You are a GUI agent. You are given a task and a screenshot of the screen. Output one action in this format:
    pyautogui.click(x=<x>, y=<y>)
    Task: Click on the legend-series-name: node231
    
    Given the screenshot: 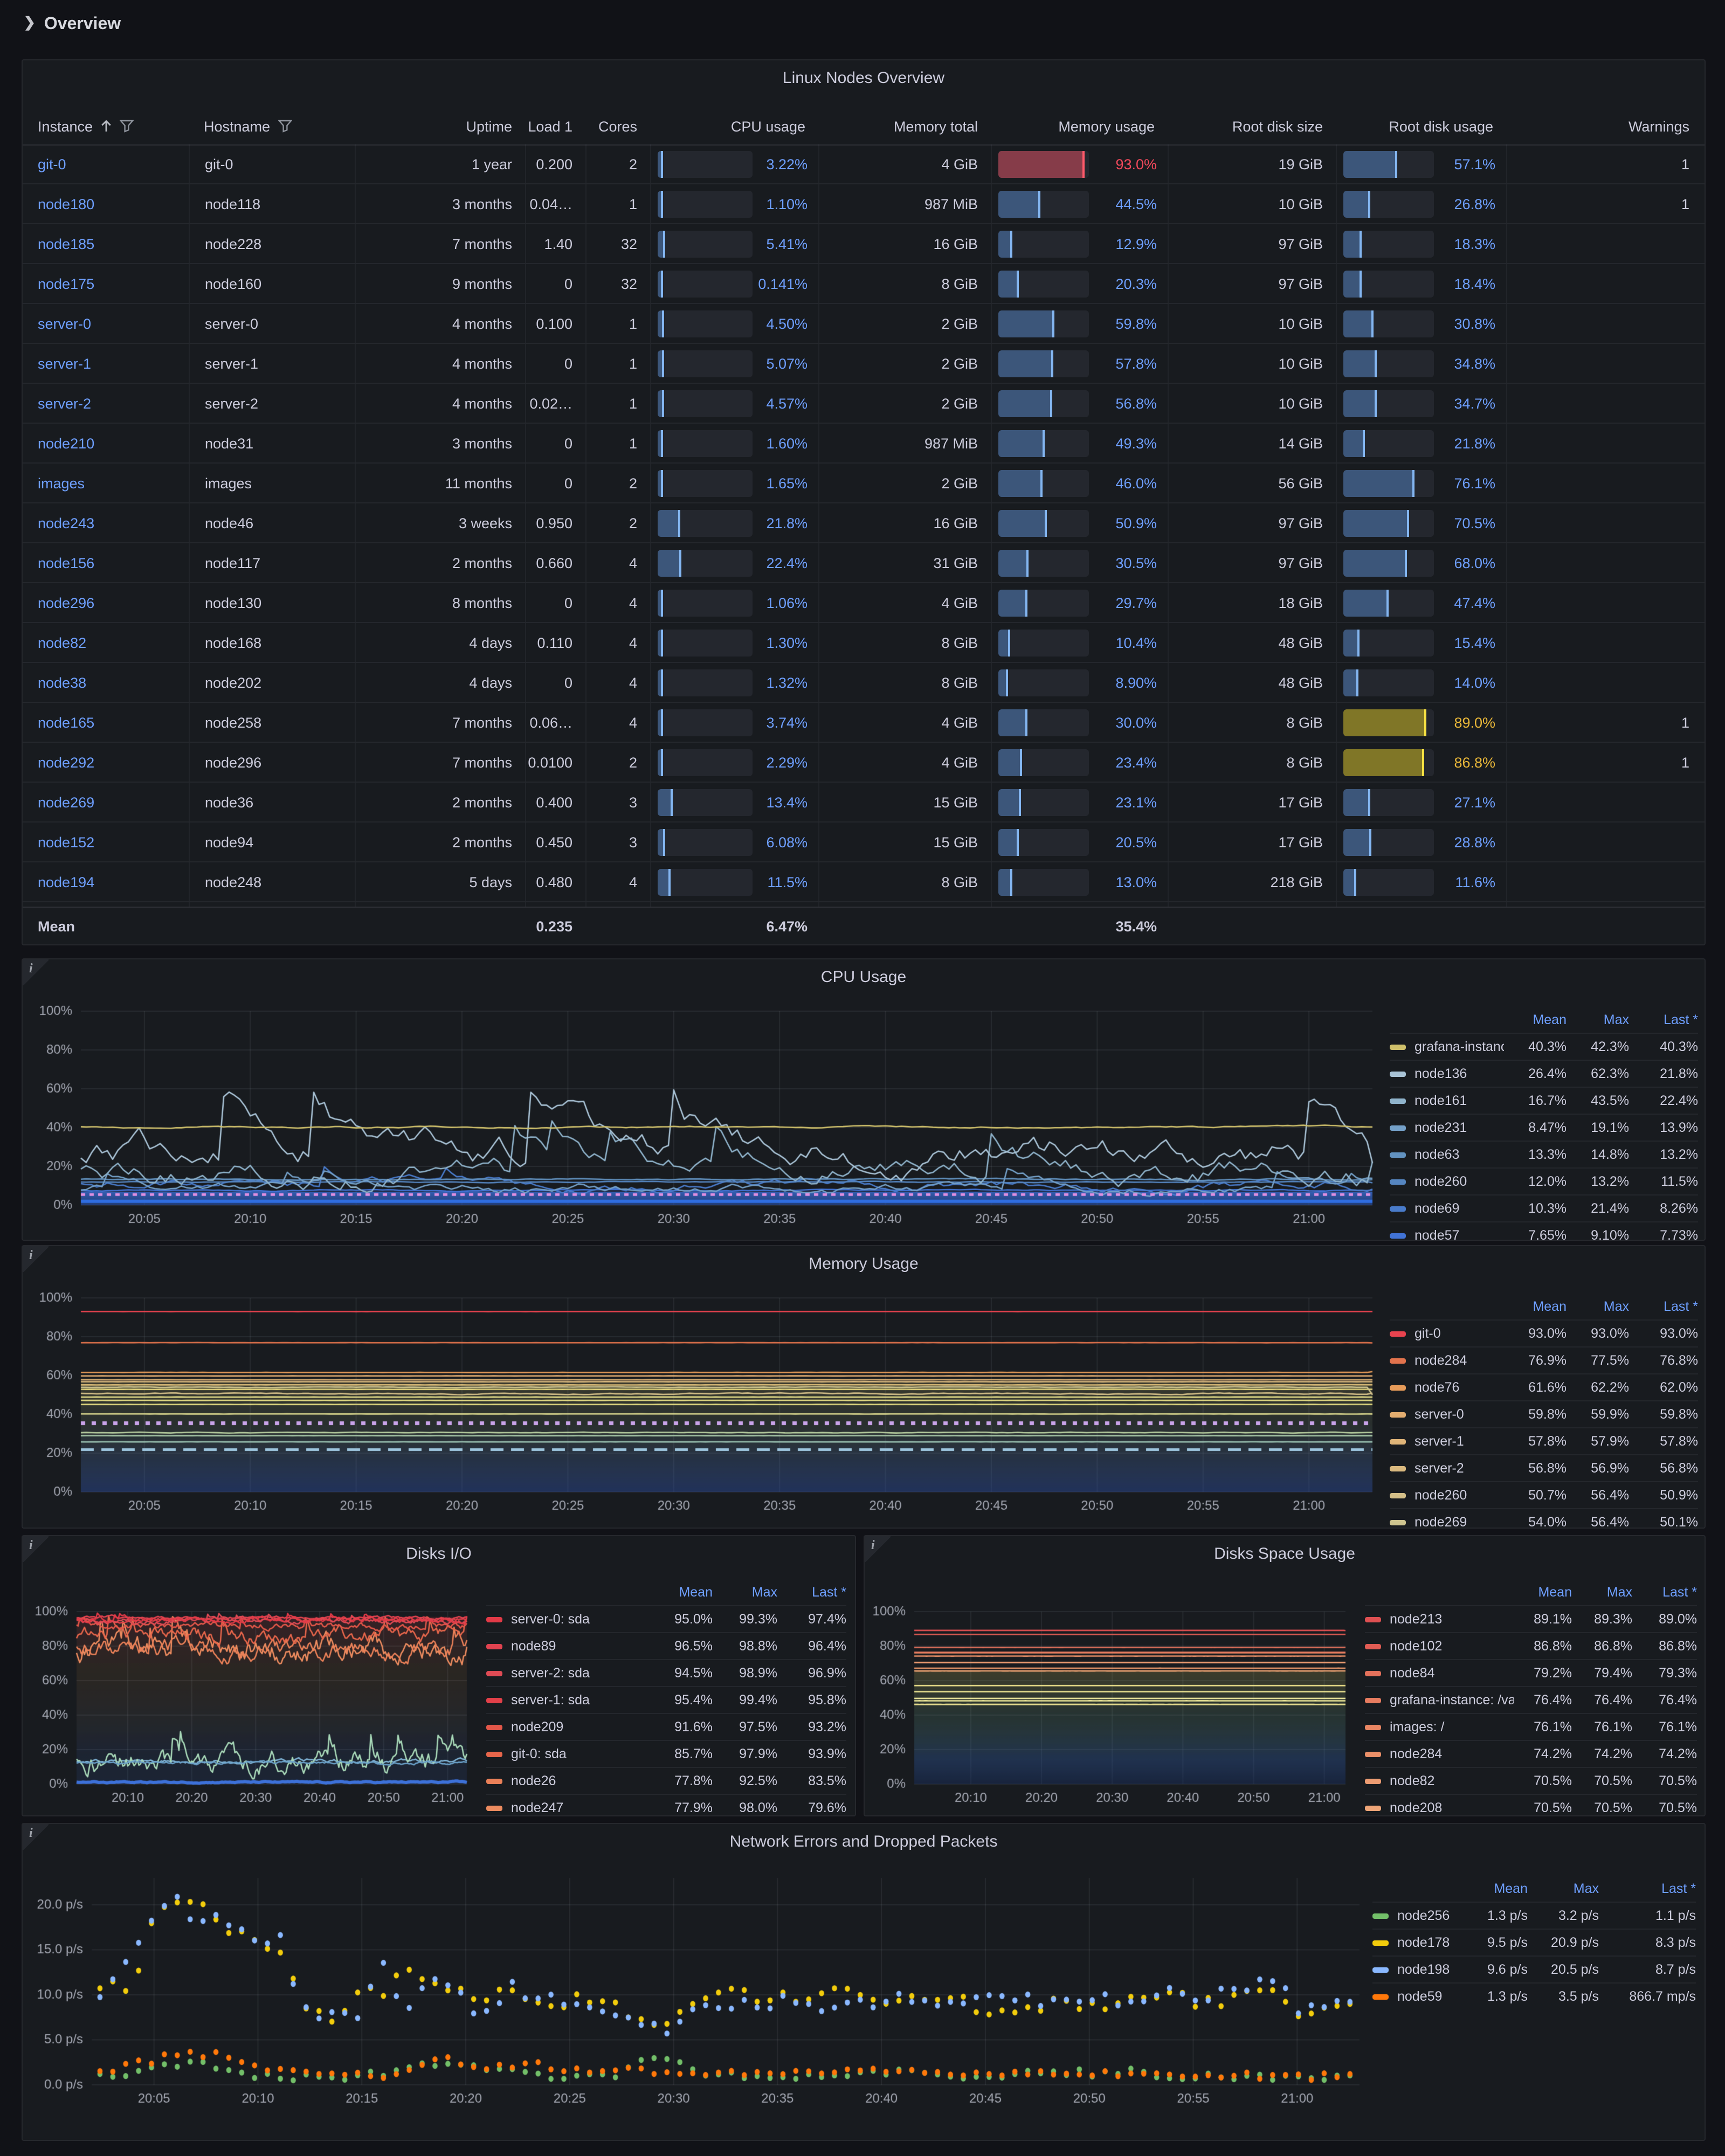 What is the action you would take?
    pyautogui.click(x=1447, y=1127)
    